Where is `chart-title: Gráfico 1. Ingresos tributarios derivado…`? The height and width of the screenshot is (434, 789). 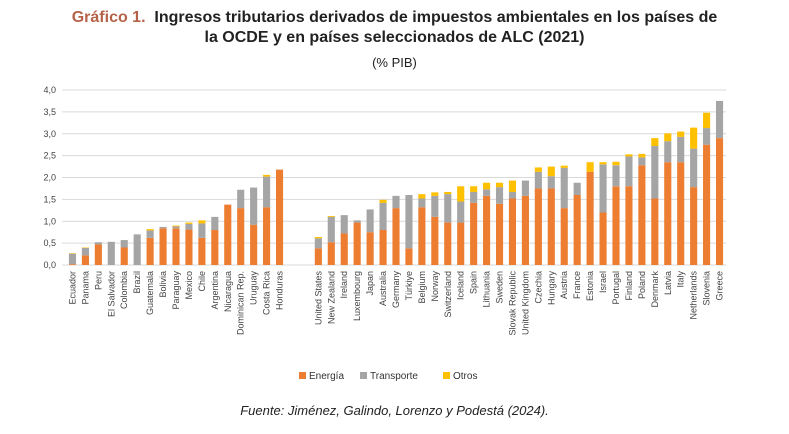
chart-title: Gráfico 1. Ingresos tributarios derivado… is located at coordinates (394, 28).